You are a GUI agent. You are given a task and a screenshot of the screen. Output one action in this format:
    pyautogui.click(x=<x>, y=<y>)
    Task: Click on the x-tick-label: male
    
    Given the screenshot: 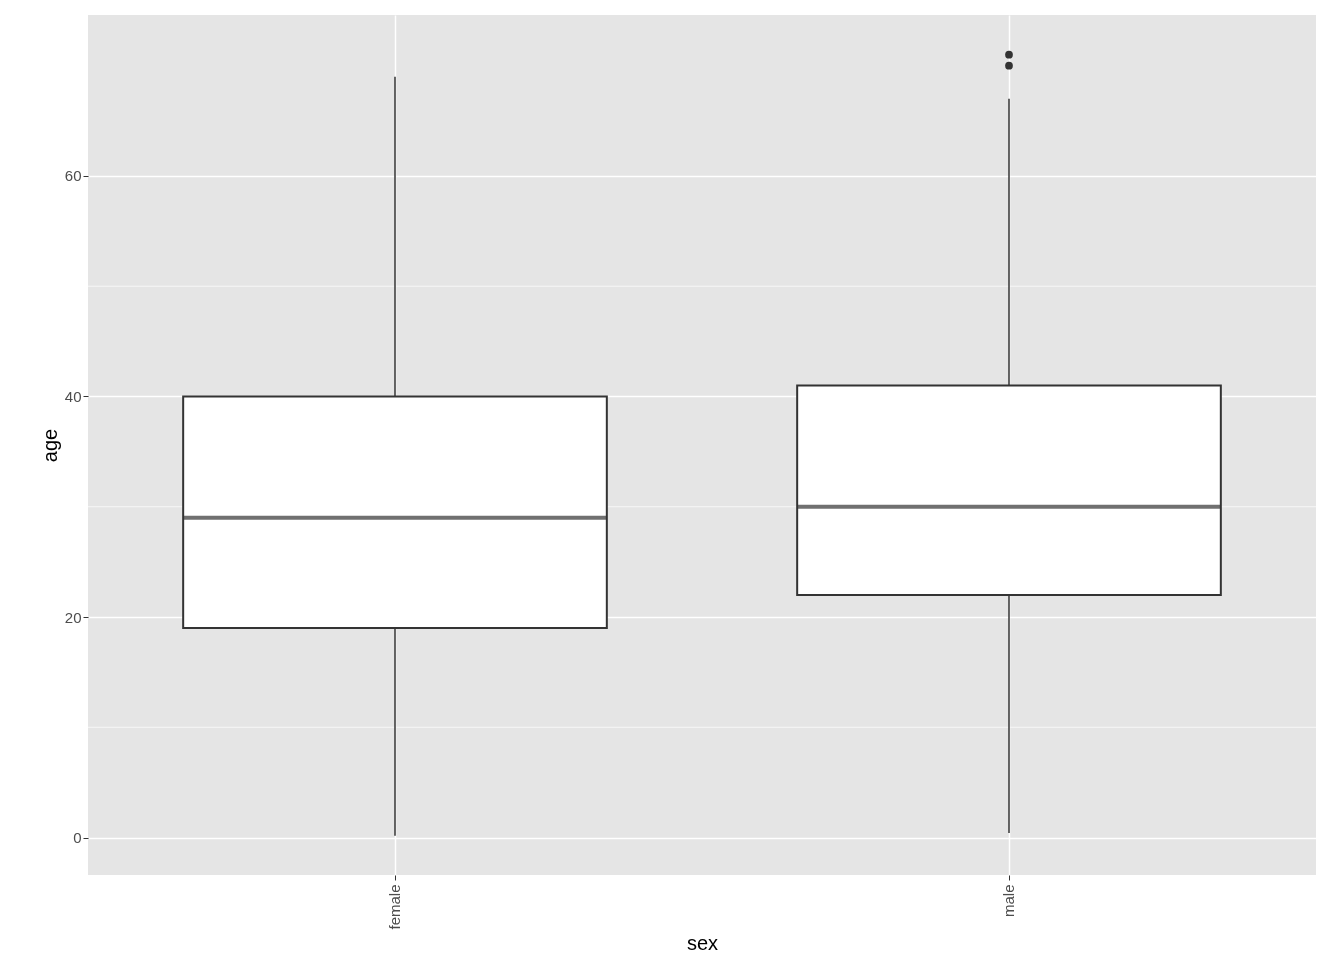 What is the action you would take?
    pyautogui.click(x=1008, y=901)
    